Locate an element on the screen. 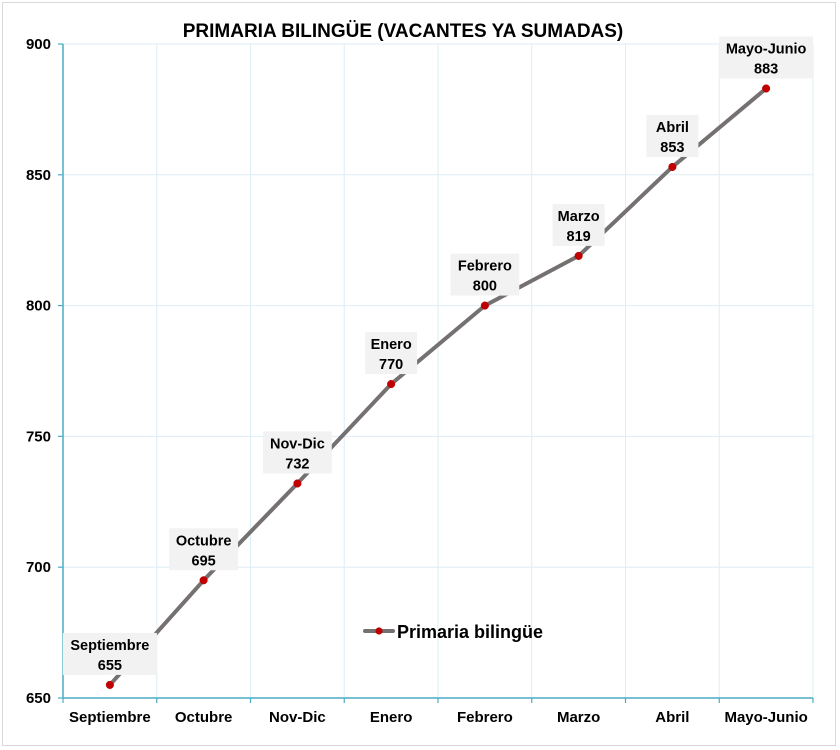  data-label-value: 732 is located at coordinates (297, 464).